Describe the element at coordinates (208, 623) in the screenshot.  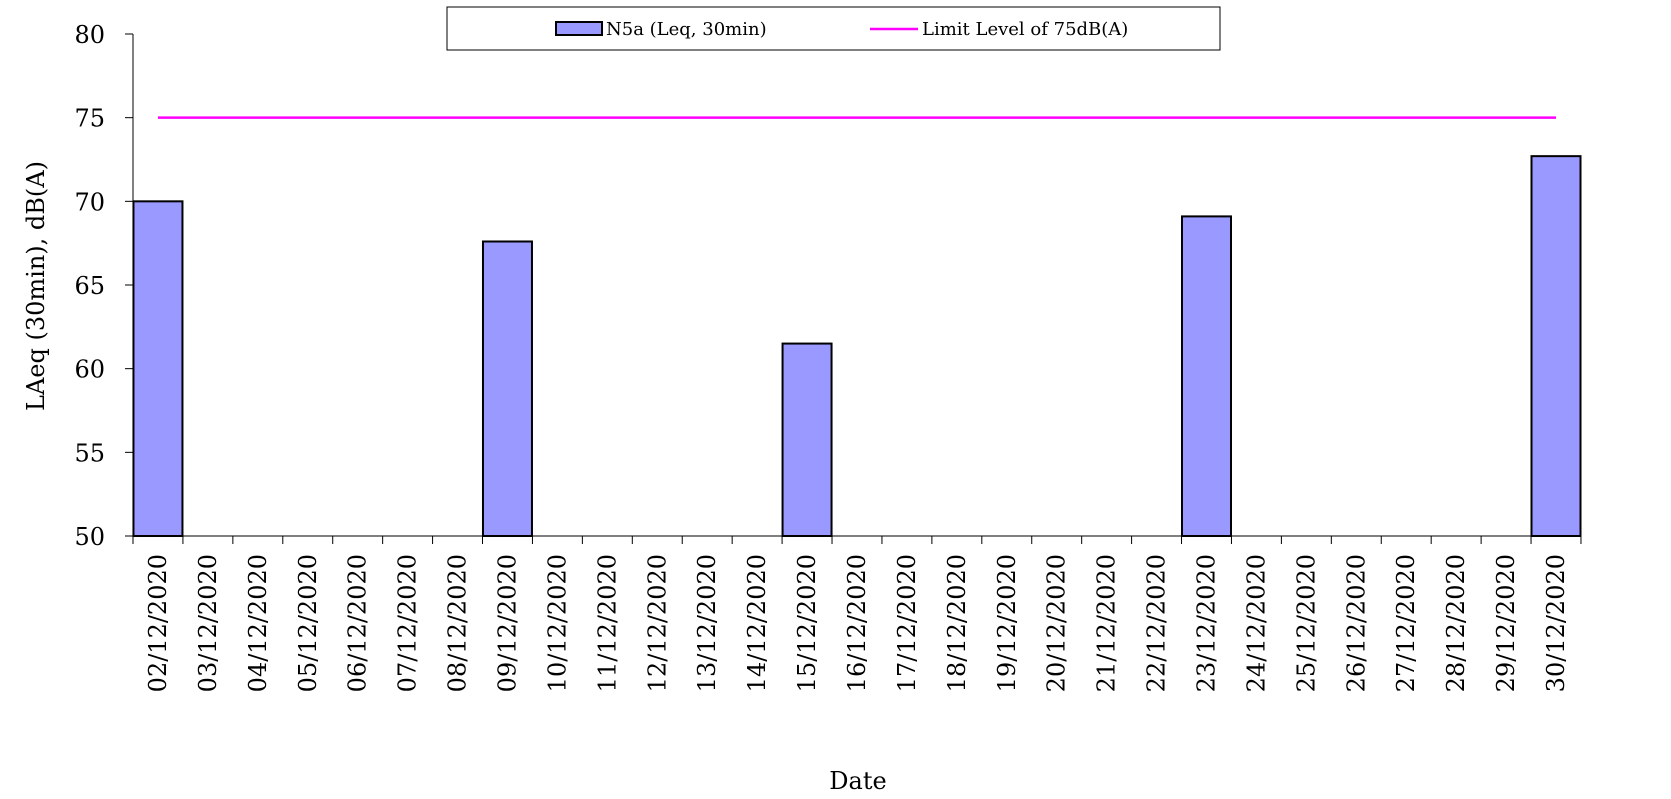
I see `x-tick-label: 03/12/2020` at that location.